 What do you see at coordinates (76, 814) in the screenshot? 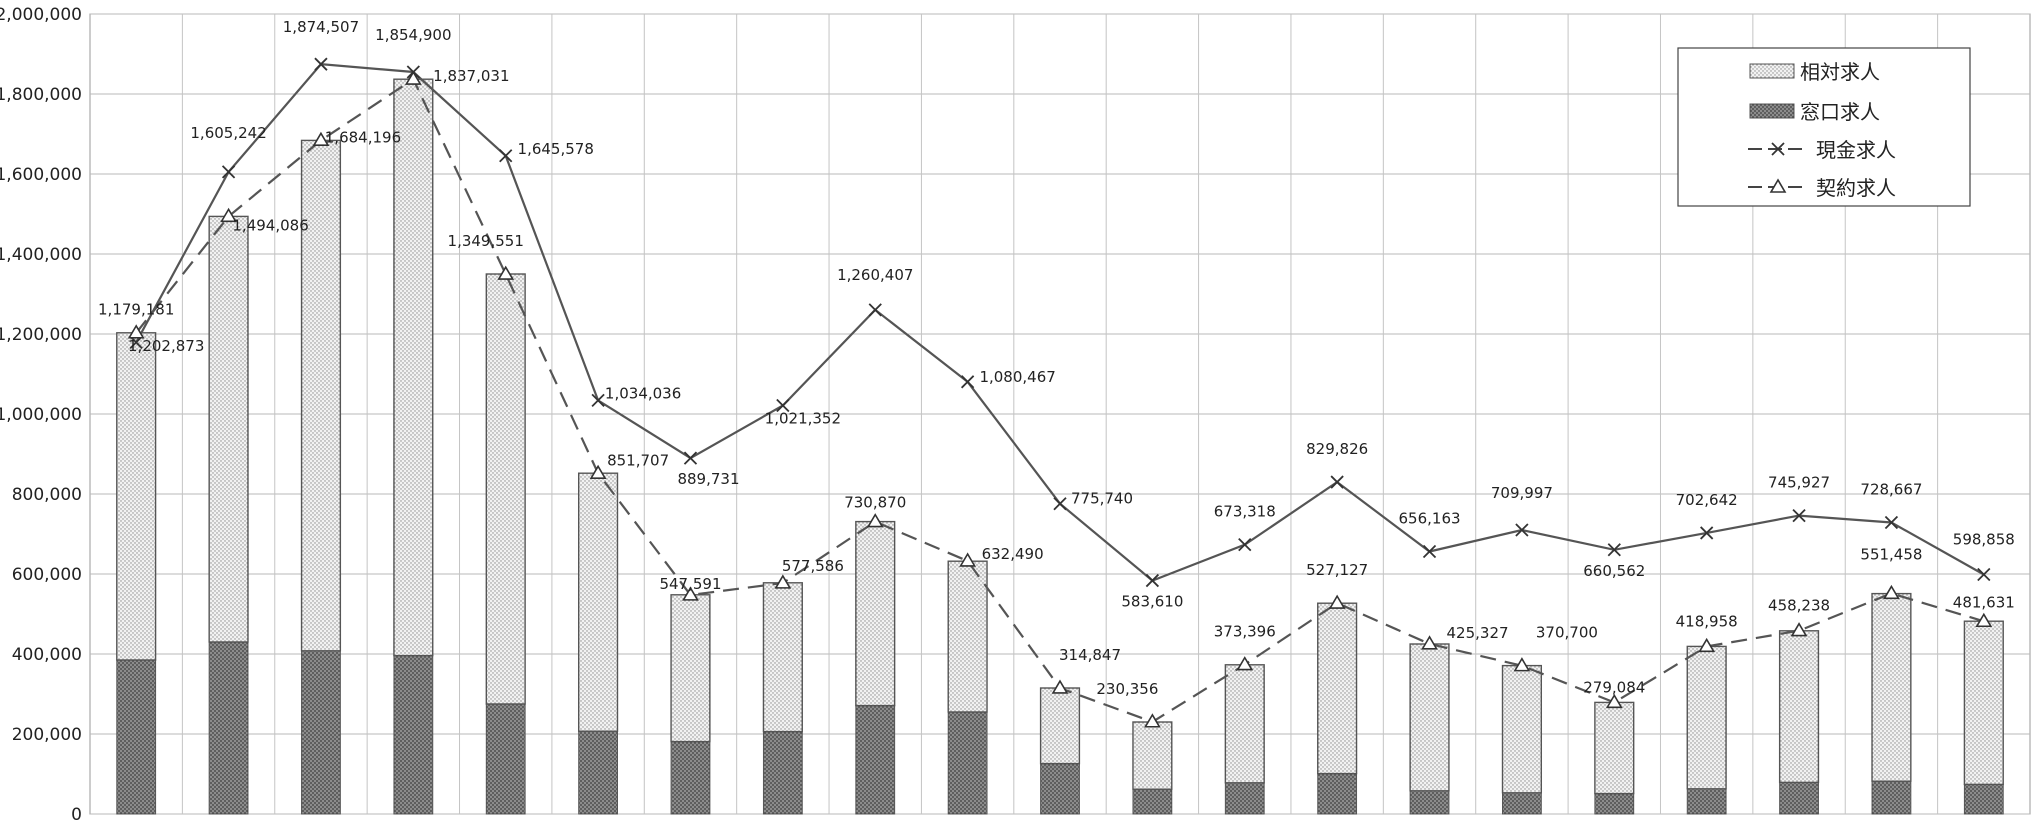
I see `y-tick-label: 0` at bounding box center [76, 814].